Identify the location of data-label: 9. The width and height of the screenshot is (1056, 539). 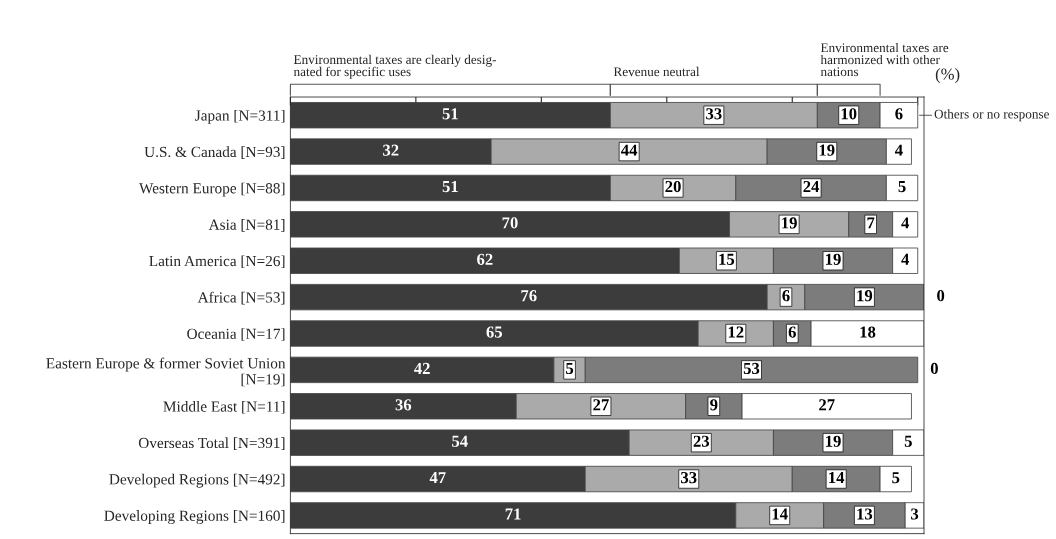
(714, 405).